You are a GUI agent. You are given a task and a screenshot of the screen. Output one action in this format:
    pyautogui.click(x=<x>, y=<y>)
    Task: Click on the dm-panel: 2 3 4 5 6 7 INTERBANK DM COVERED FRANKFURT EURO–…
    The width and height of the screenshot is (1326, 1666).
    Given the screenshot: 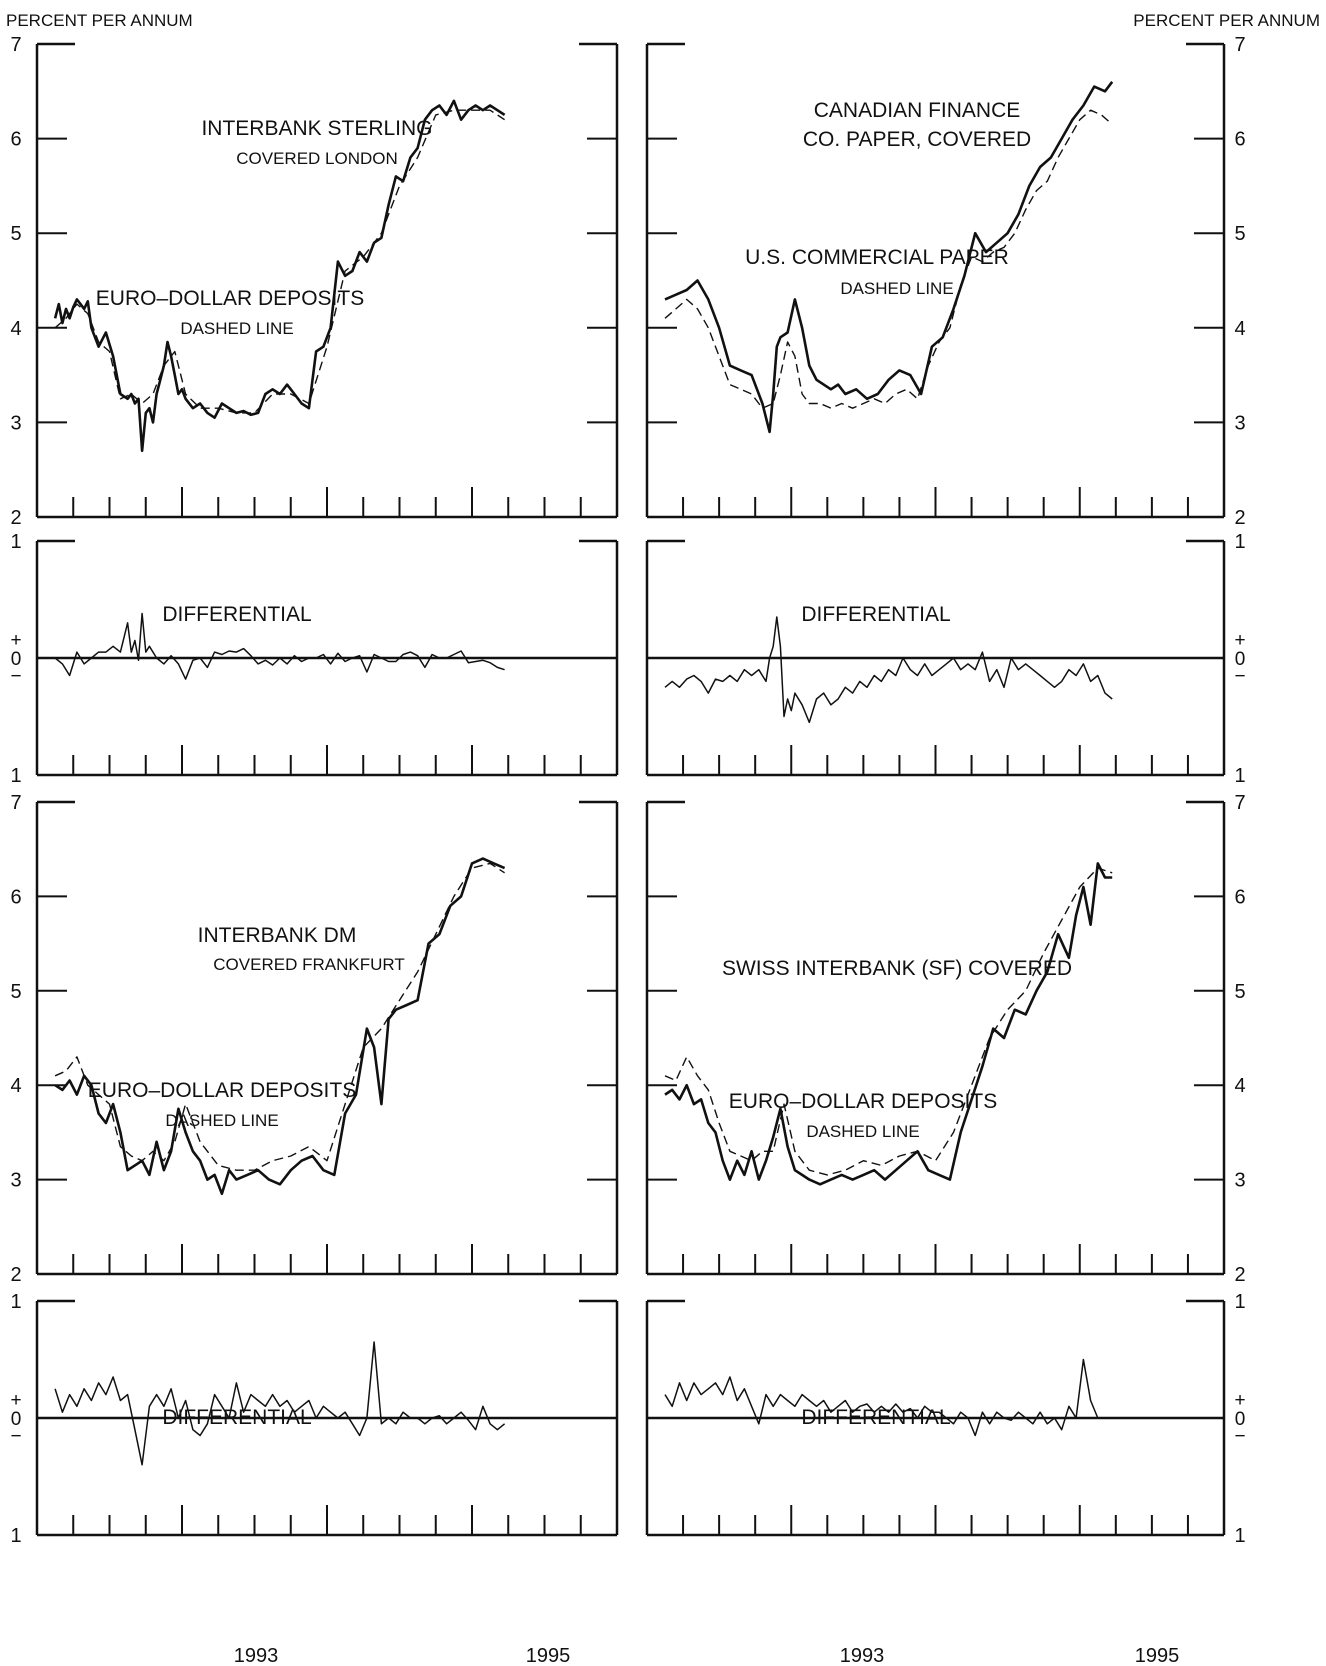 What is the action you would take?
    pyautogui.click(x=314, y=1039)
    